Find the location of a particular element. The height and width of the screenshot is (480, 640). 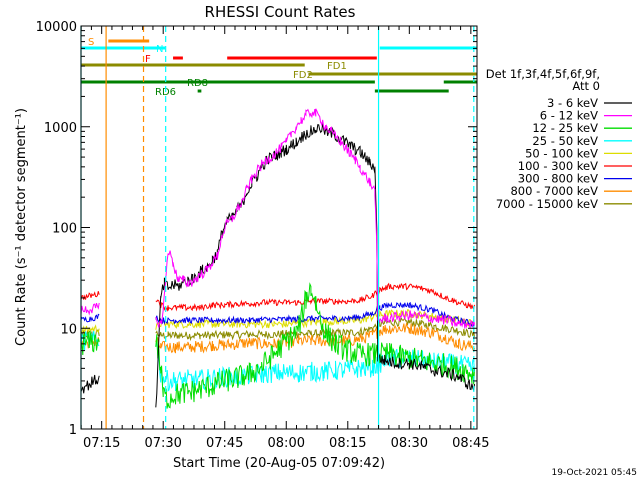

x-tick-label: 07:30 is located at coordinates (162, 443).